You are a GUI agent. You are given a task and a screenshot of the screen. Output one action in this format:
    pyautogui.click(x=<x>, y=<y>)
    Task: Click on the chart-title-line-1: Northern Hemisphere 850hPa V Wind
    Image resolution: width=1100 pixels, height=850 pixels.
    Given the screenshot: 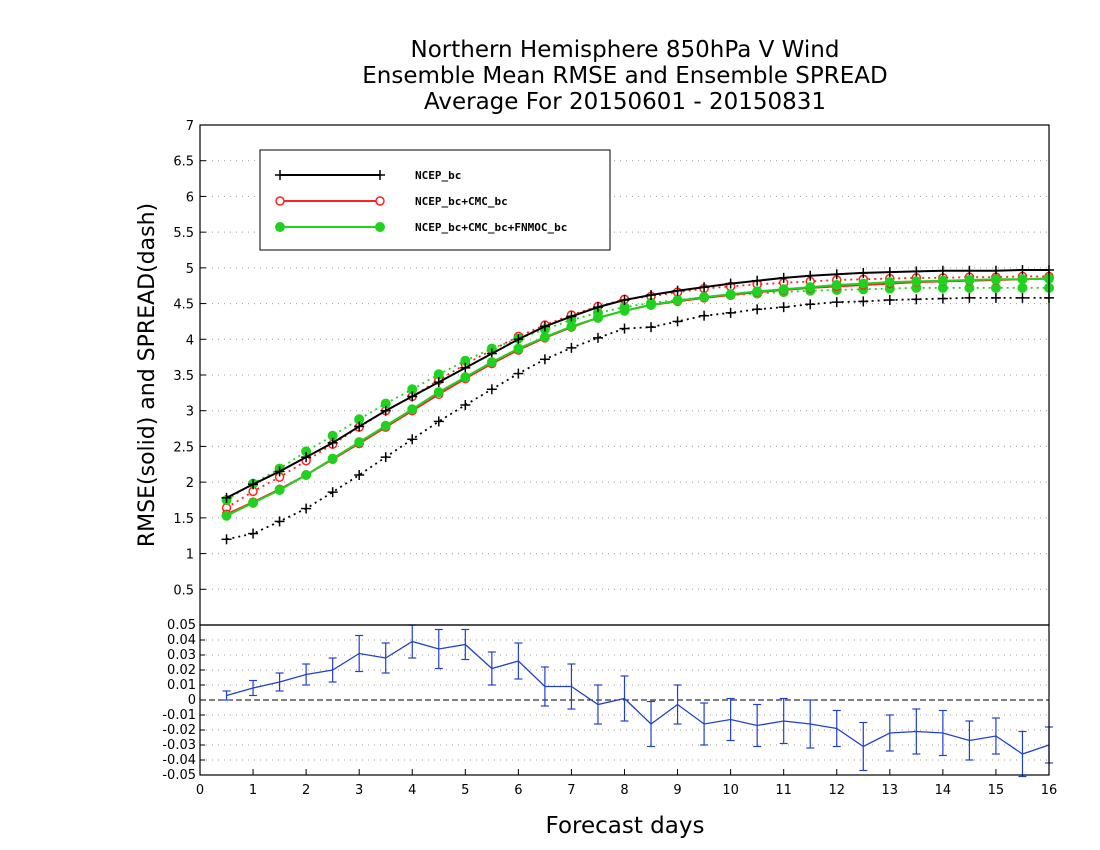 What is the action you would take?
    pyautogui.click(x=625, y=50)
    